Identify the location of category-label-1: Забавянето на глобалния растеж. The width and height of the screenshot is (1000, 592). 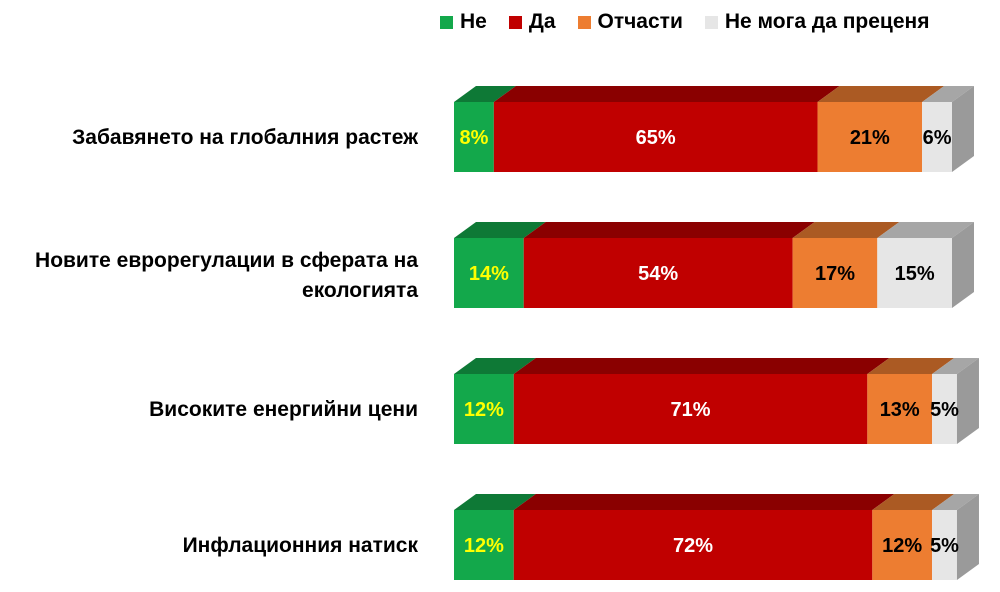
(245, 137).